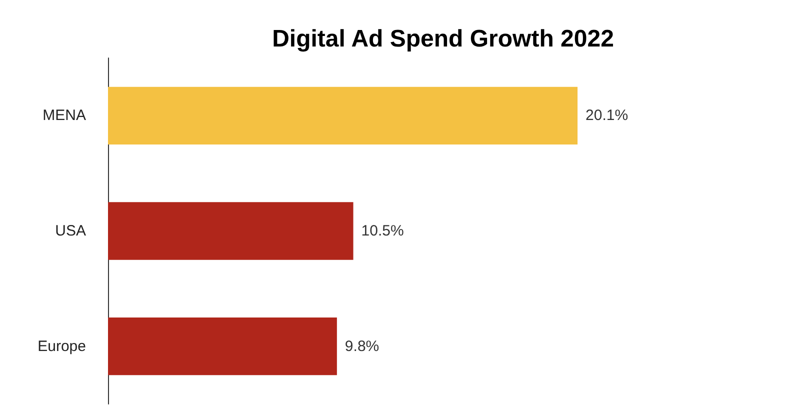 The image size is (792, 417). I want to click on y-tick-label: MENA, so click(64, 115).